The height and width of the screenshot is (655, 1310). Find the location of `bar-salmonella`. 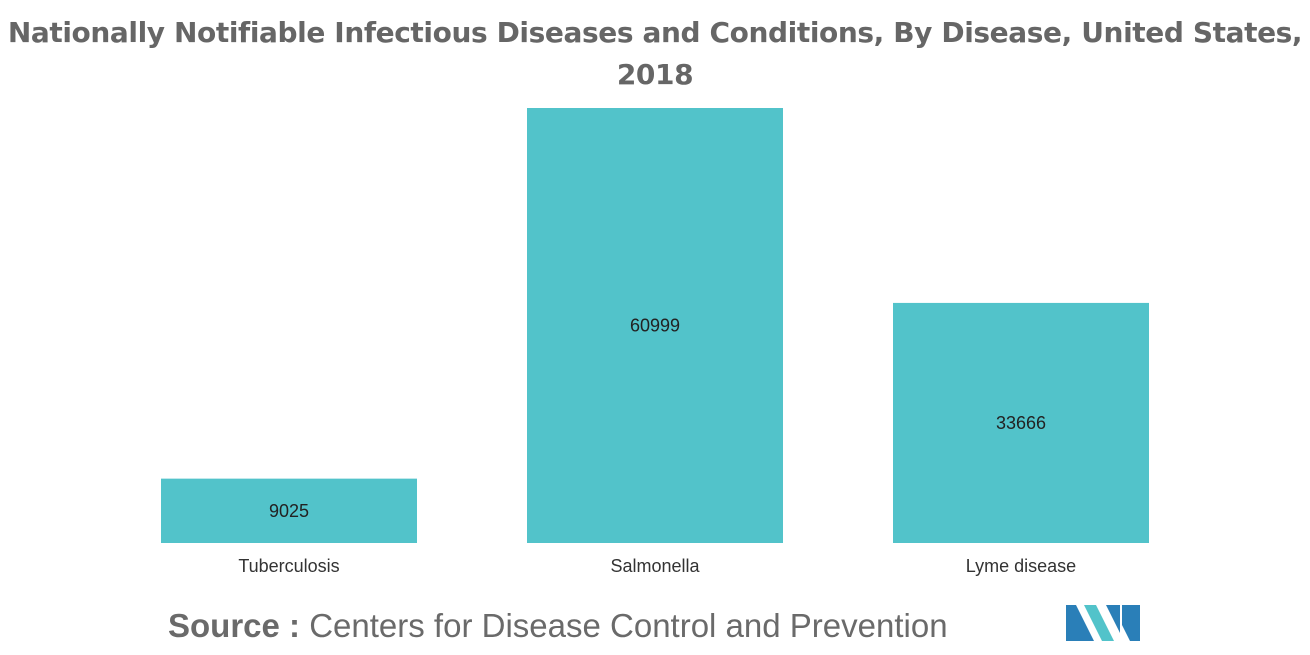

bar-salmonella is located at coordinates (655, 325).